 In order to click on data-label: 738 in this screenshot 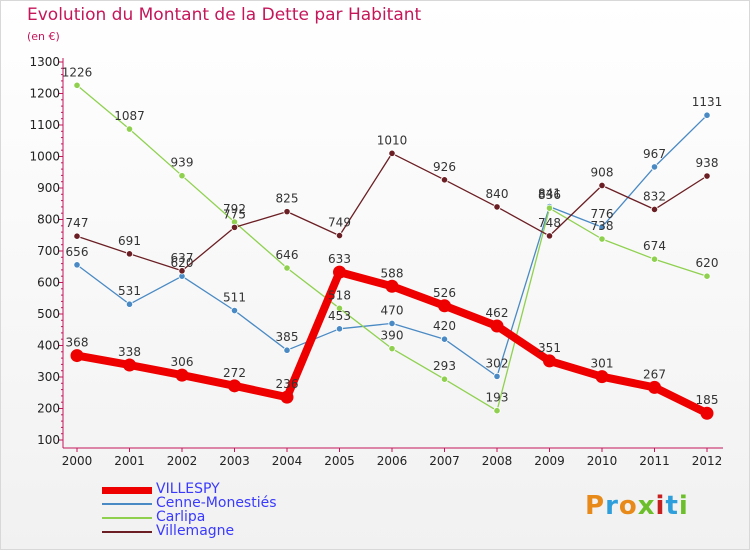, I will do `click(602, 226)`.